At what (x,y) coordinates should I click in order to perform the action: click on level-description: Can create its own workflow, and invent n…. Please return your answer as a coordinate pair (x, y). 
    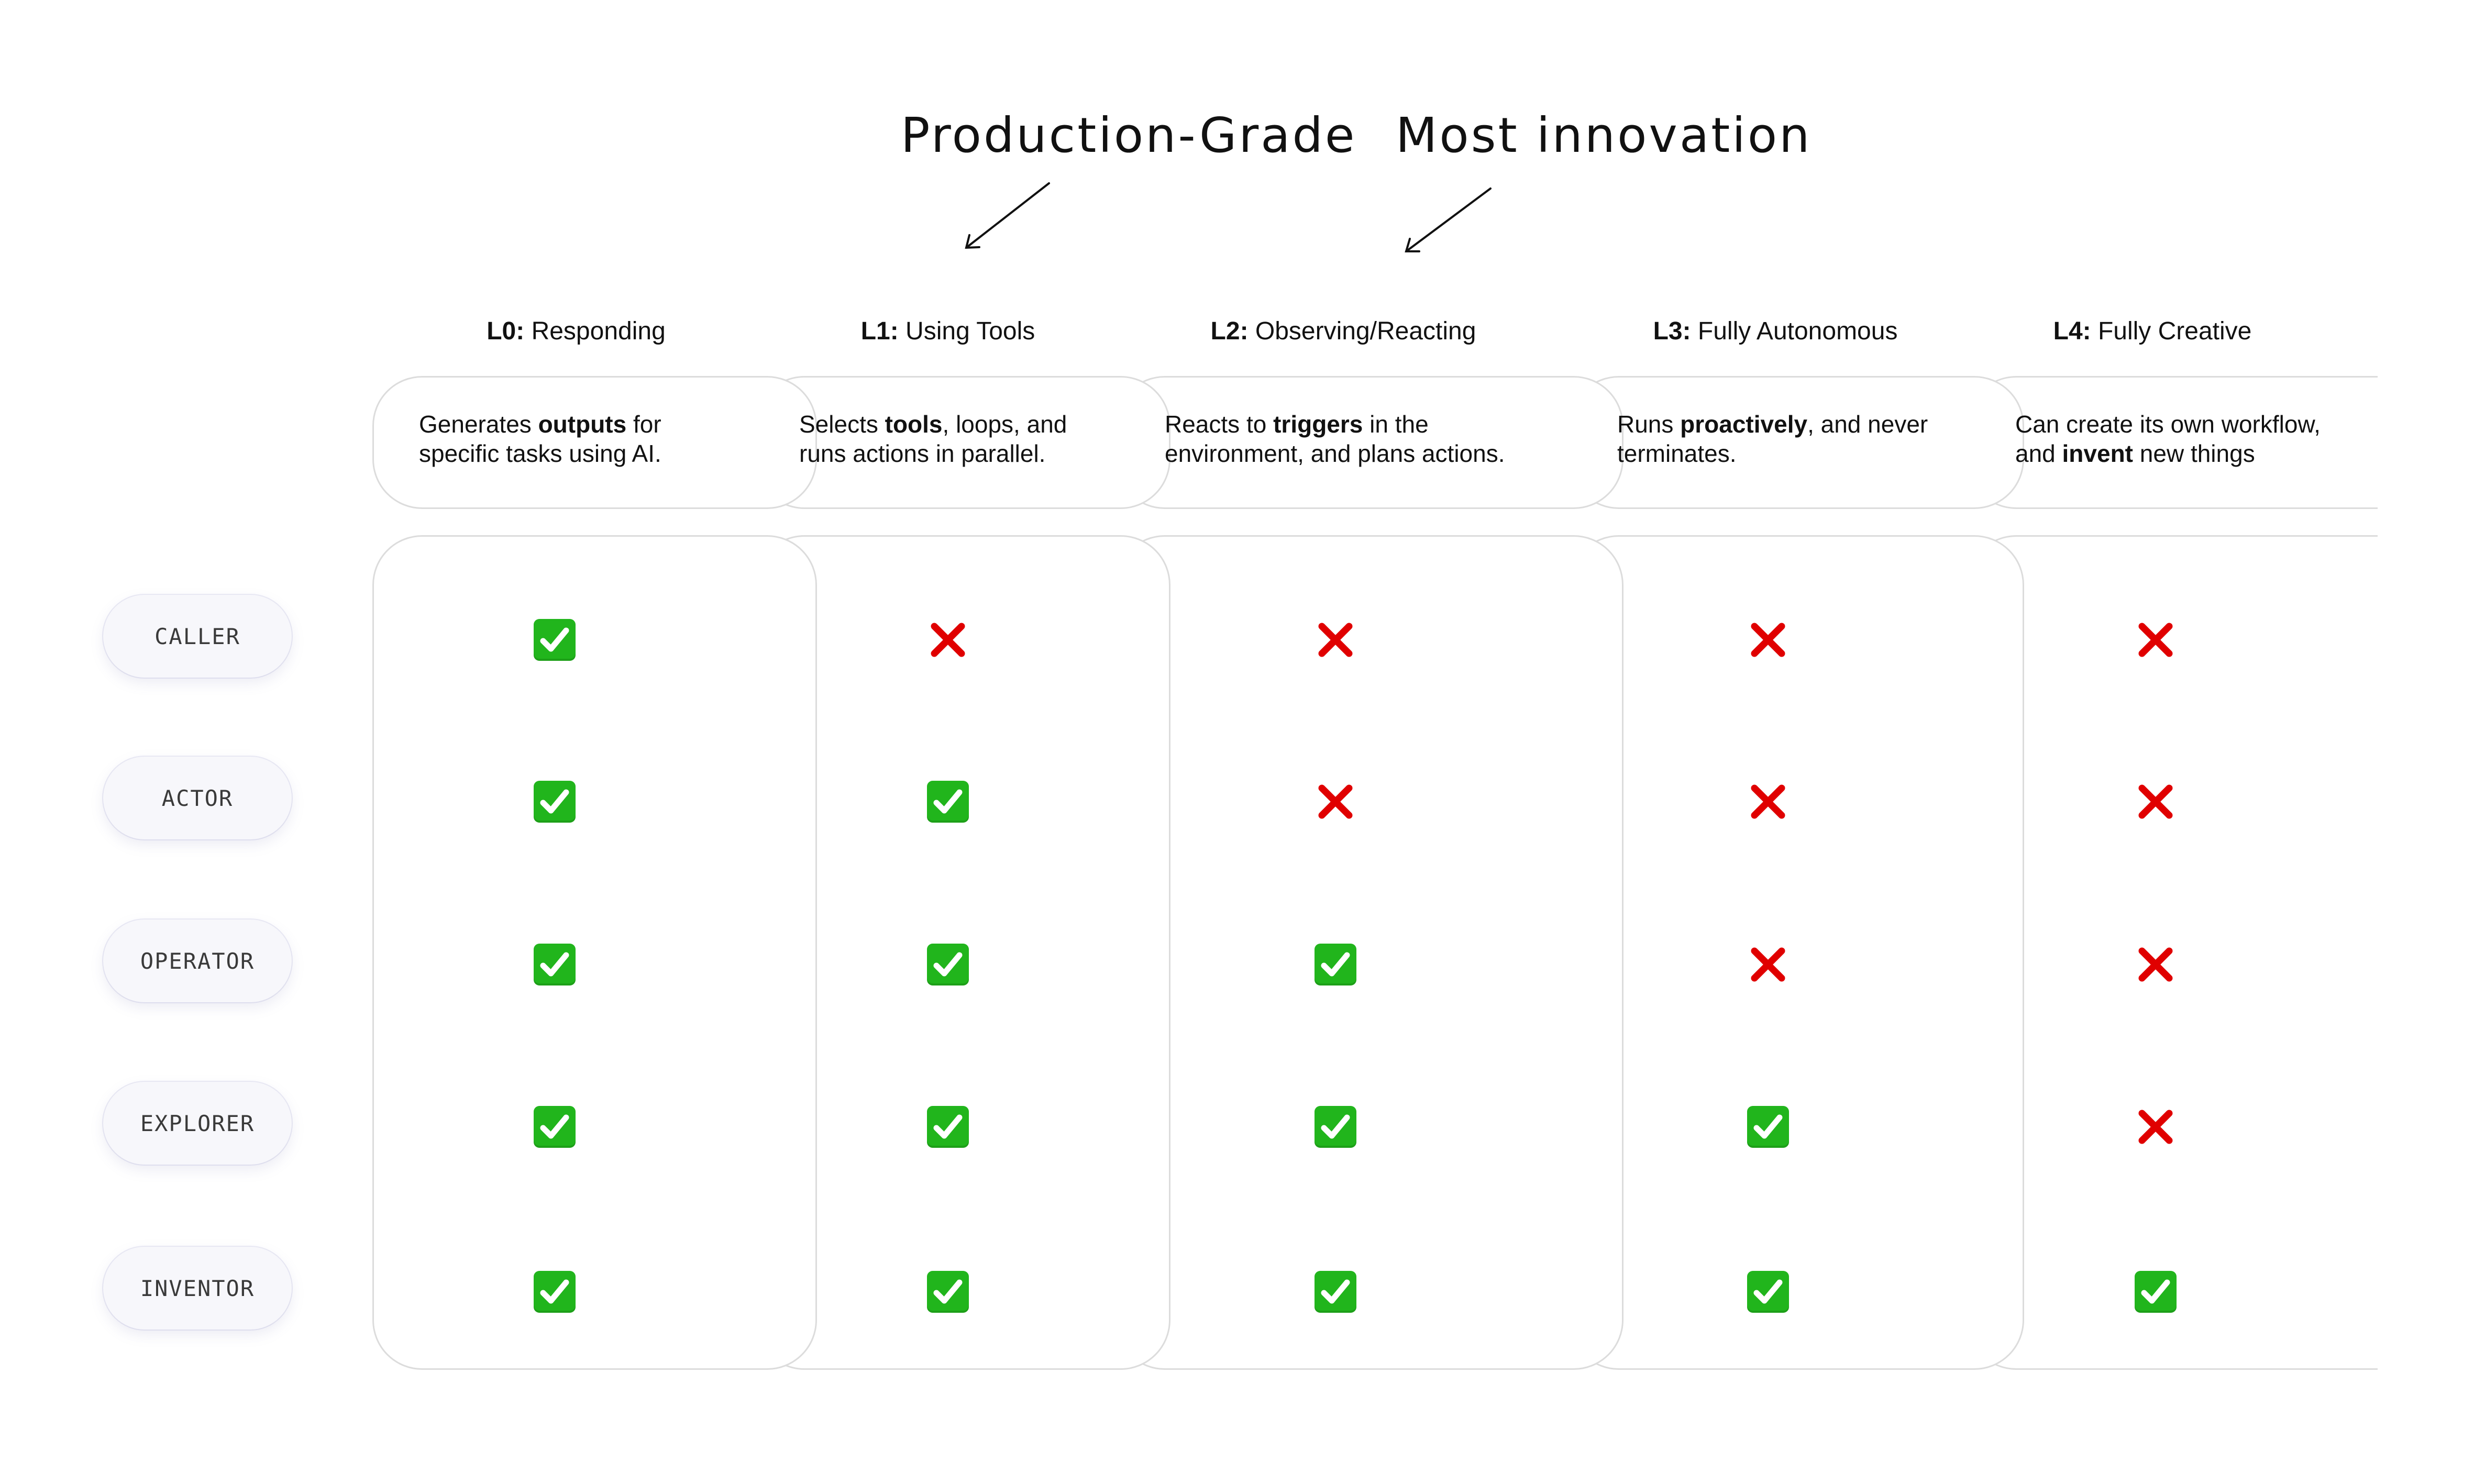
    Looking at the image, I should click on (2168, 438).